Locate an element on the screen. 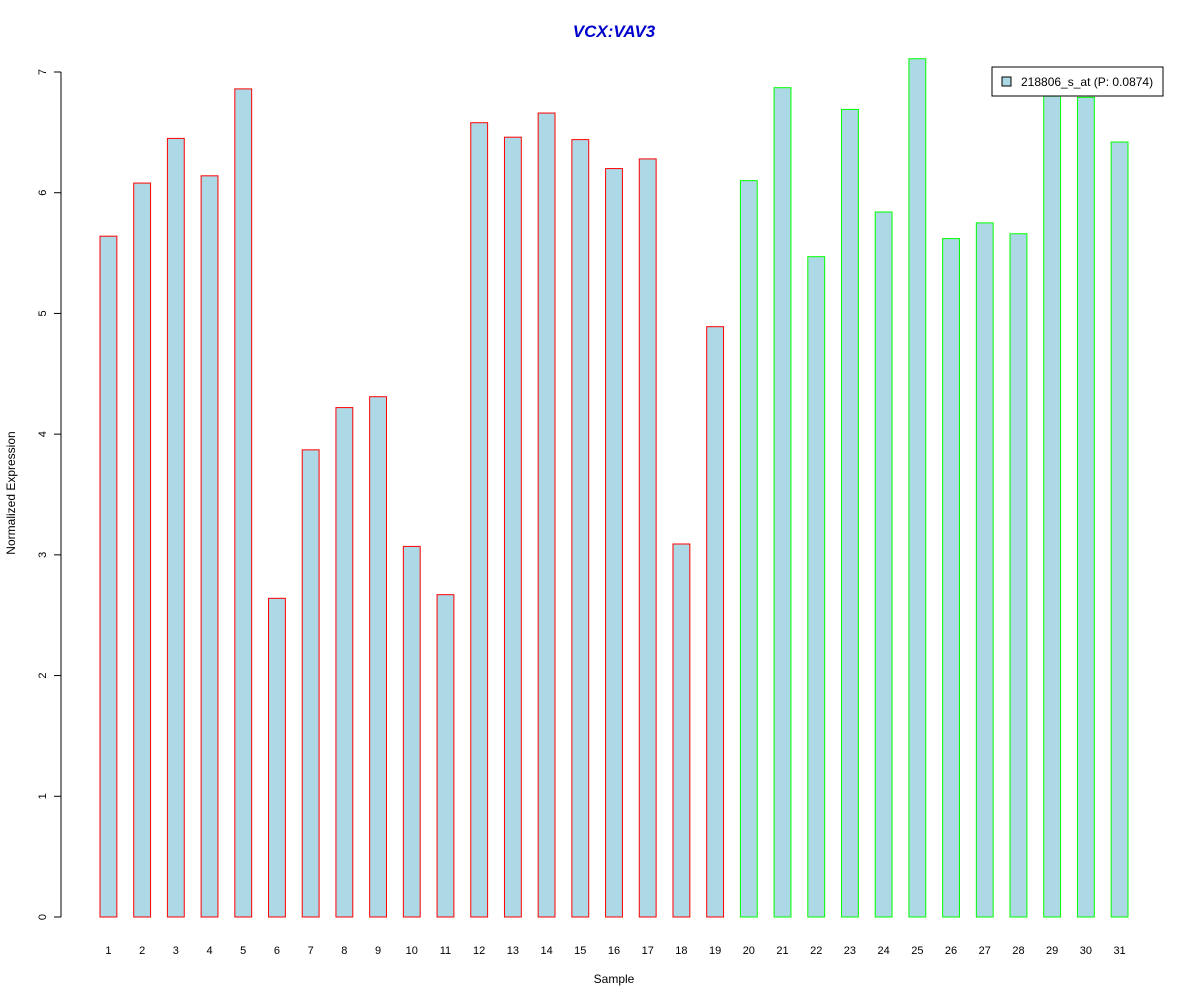 The image size is (1200, 1000). x-tick-label: 24 is located at coordinates (884, 951).